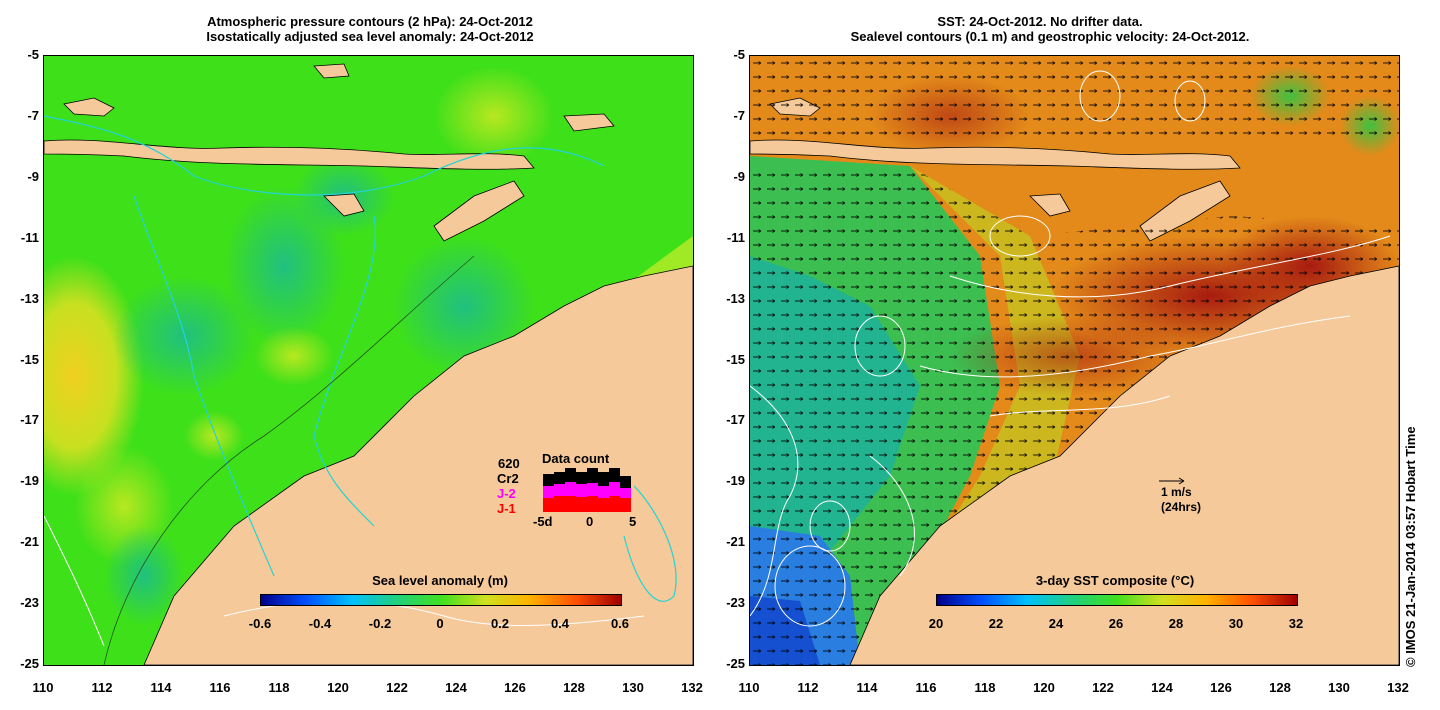  I want to click on data-count-axis-tick: -5d, so click(543, 521).